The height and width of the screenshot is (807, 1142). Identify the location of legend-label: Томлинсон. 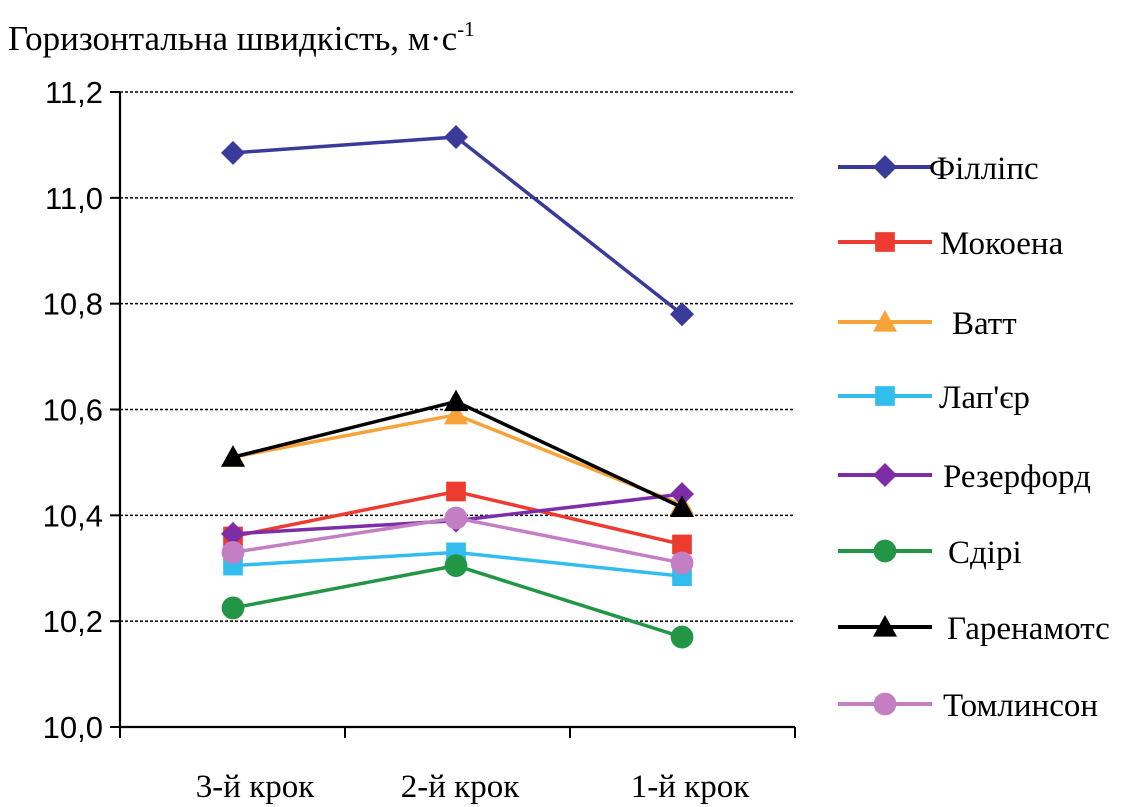
(1020, 706).